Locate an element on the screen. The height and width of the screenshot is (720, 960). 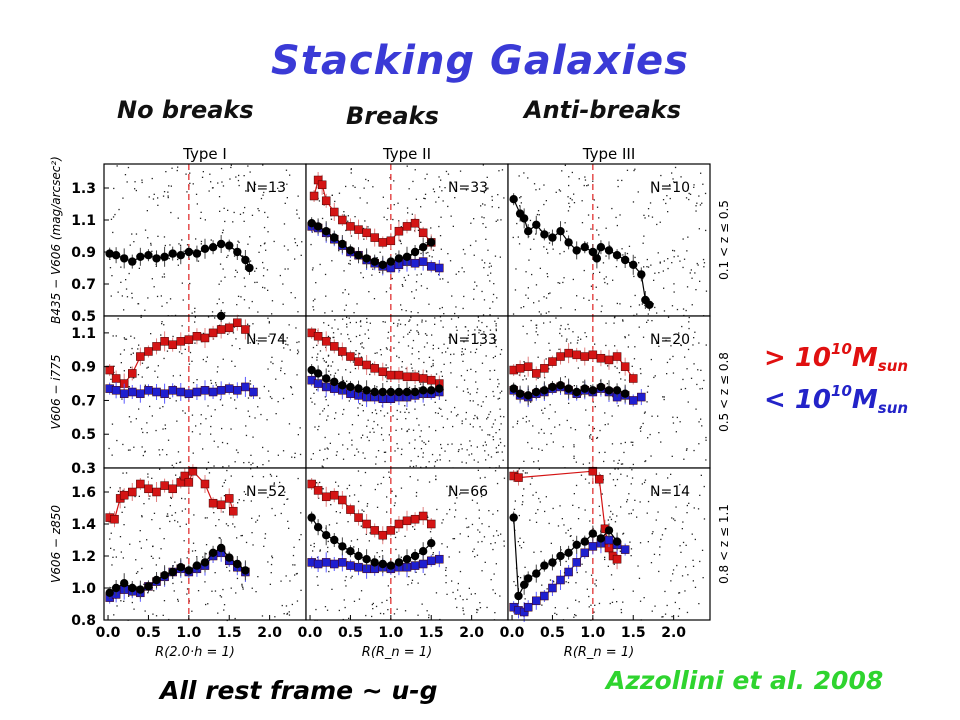
y-tick-label: 0.9 is located at coordinates (83, 253).